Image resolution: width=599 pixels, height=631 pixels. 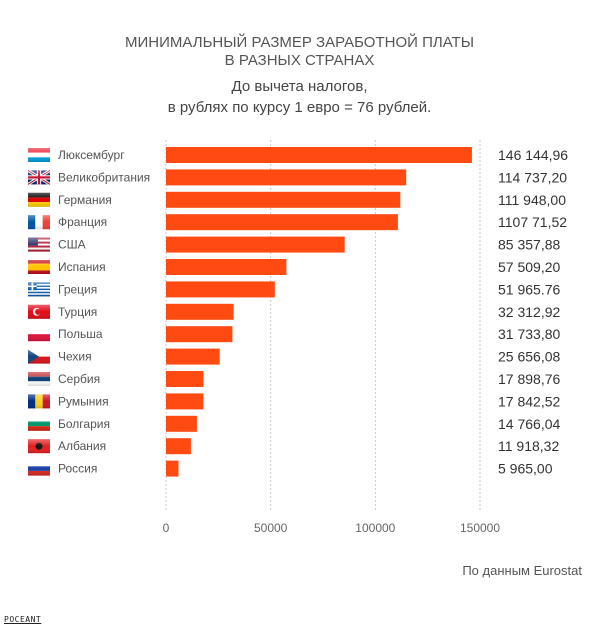 What do you see at coordinates (39, 244) in the screenshot?
I see `flag-usa-icon` at bounding box center [39, 244].